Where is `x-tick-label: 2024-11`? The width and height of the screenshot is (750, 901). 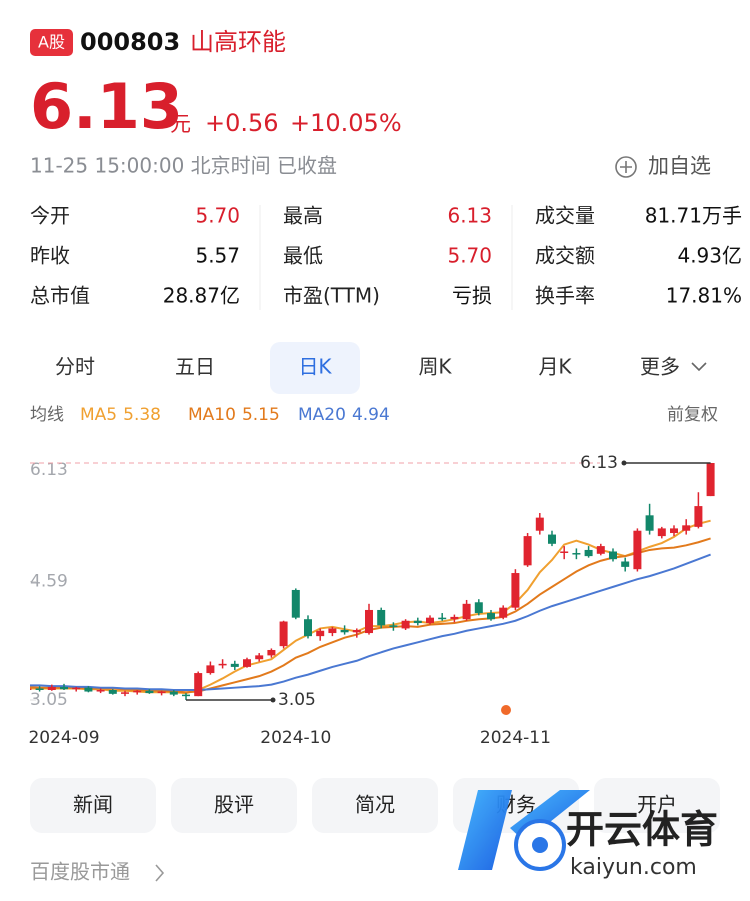
x-tick-label: 2024-11 is located at coordinates (515, 738).